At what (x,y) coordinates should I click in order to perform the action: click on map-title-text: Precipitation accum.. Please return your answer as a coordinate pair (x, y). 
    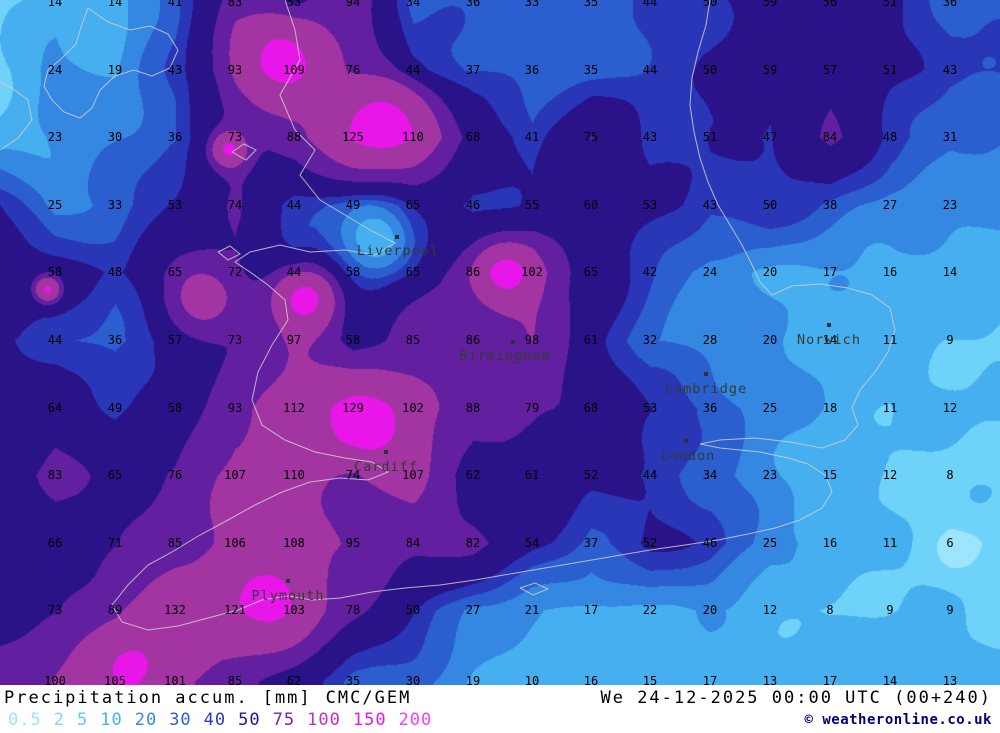
    Looking at the image, I should click on (126, 697).